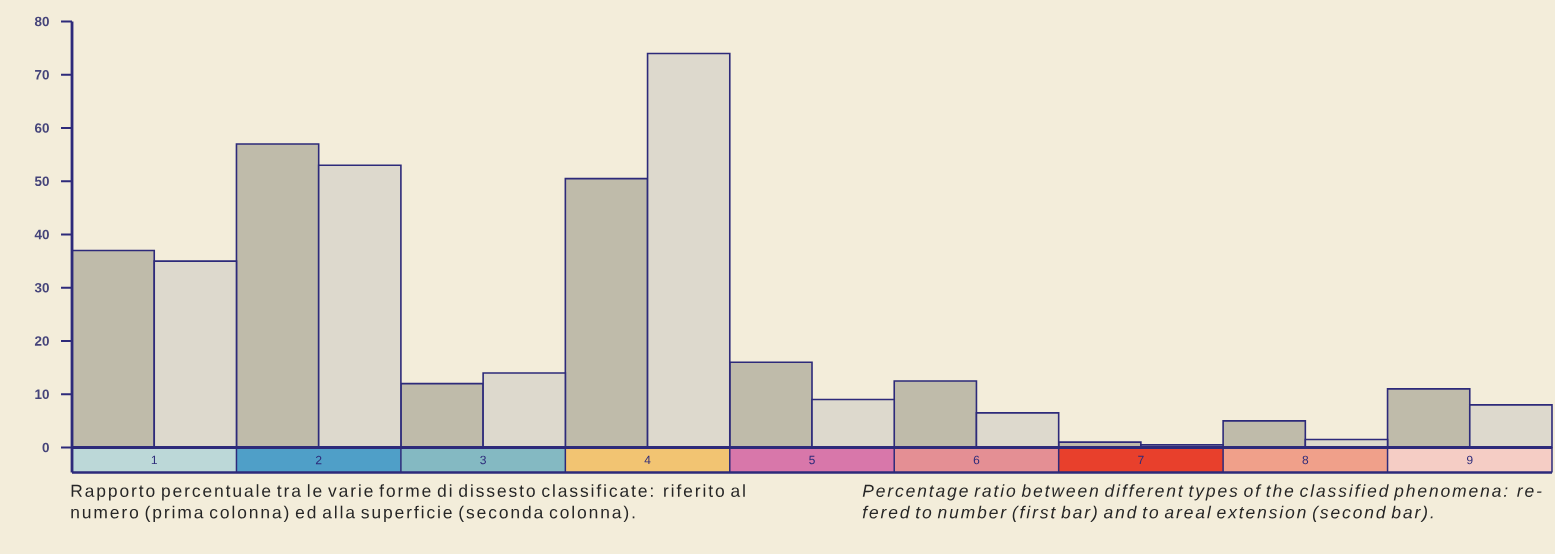 Image resolution: width=1555 pixels, height=554 pixels. What do you see at coordinates (154, 460) in the screenshot?
I see `x-tick-label: 1` at bounding box center [154, 460].